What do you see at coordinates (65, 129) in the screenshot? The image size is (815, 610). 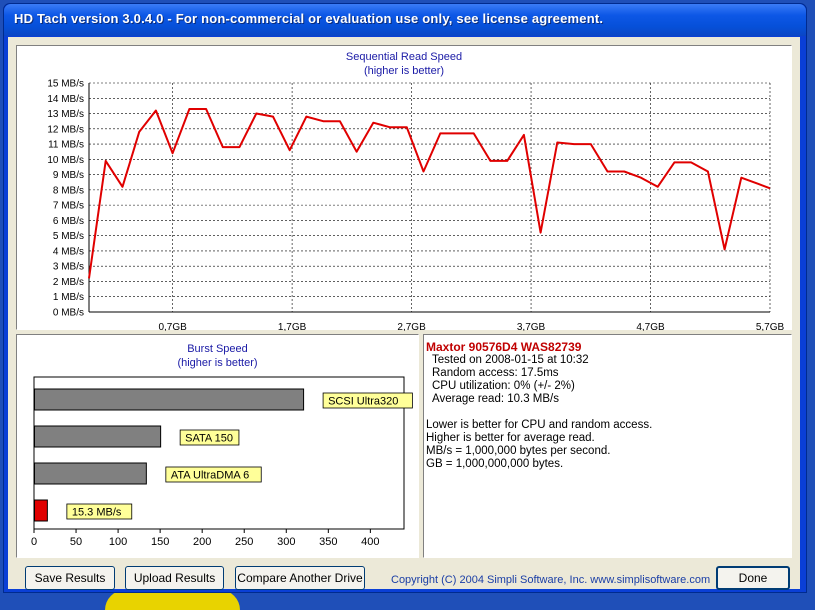 I see `y-tick-label: 12 MB/s` at bounding box center [65, 129].